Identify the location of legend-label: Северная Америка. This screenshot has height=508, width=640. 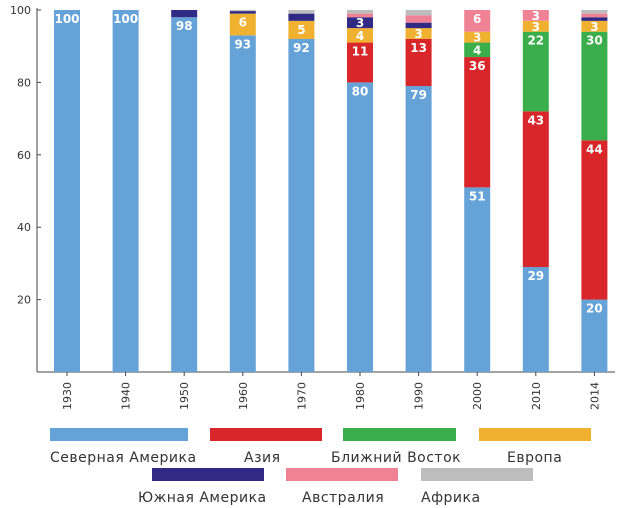
(123, 458).